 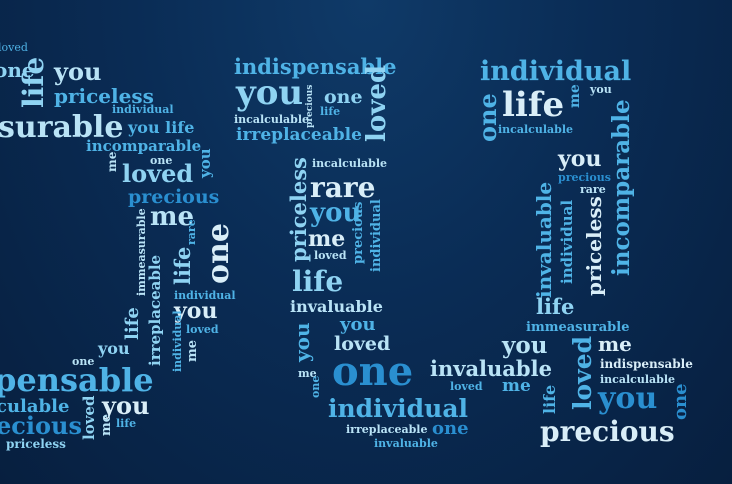 What do you see at coordinates (77, 380) in the screenshot?
I see `word-pensable: pensable` at bounding box center [77, 380].